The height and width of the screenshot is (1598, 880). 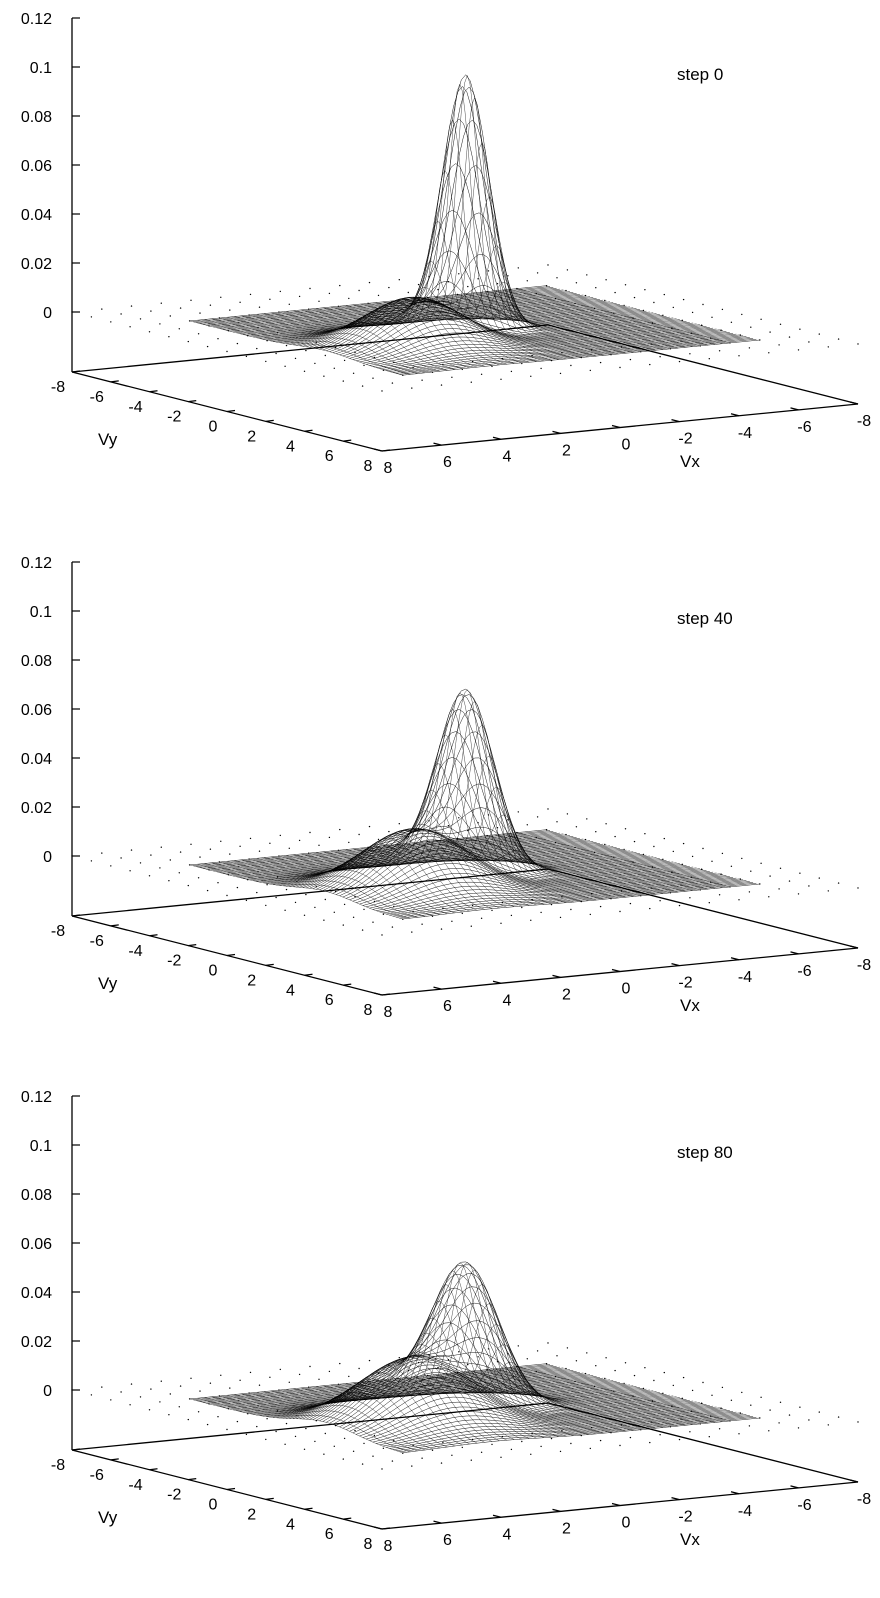 What do you see at coordinates (566, 450) in the screenshot?
I see `vx-tick-label: 2` at bounding box center [566, 450].